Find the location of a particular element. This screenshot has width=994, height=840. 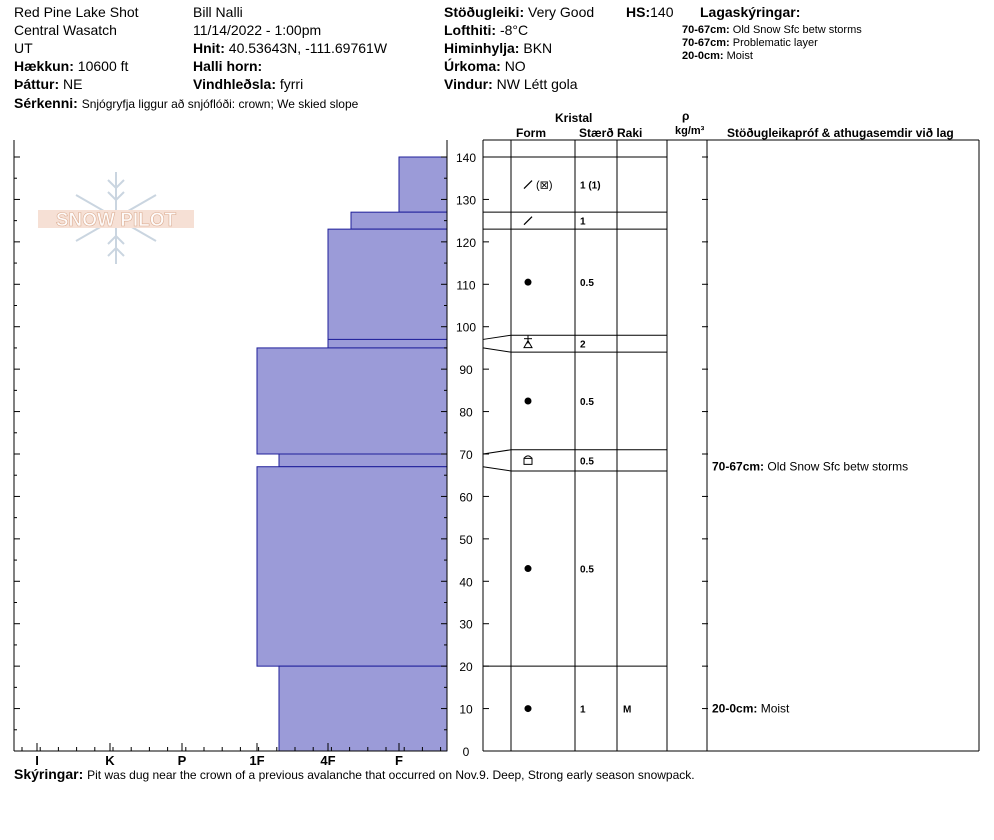

density-symbol: ρ is located at coordinates (686, 116).